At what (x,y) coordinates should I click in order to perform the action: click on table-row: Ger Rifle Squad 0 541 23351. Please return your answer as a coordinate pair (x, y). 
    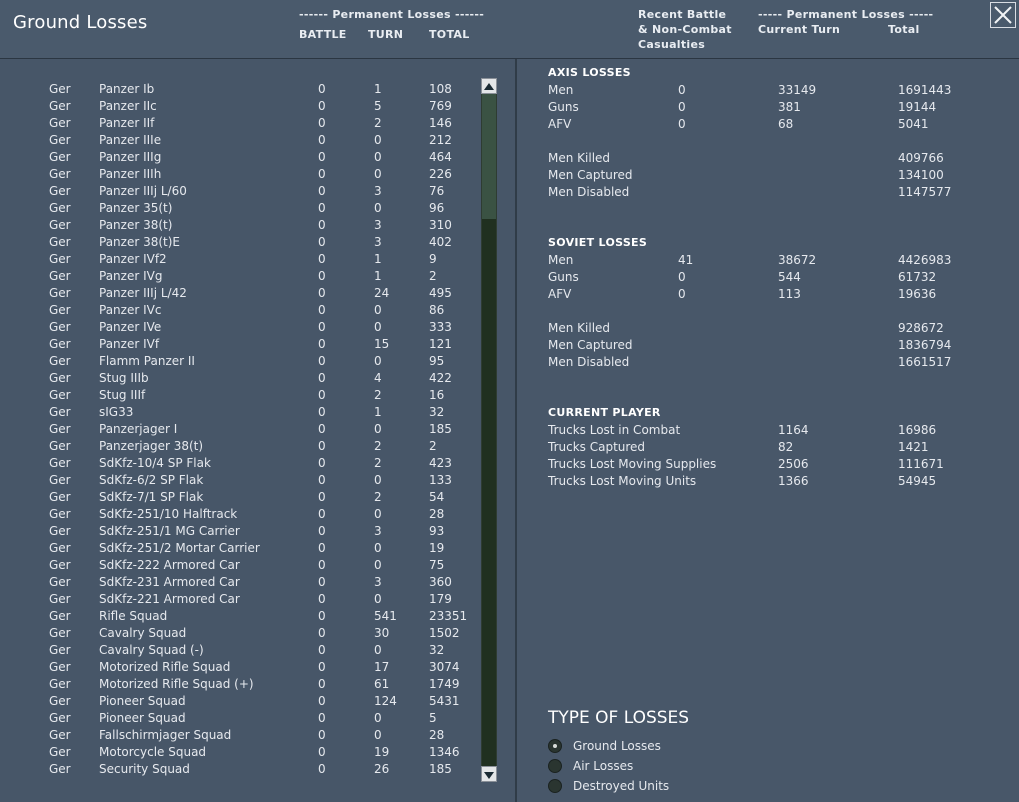
    Looking at the image, I should click on (240, 616).